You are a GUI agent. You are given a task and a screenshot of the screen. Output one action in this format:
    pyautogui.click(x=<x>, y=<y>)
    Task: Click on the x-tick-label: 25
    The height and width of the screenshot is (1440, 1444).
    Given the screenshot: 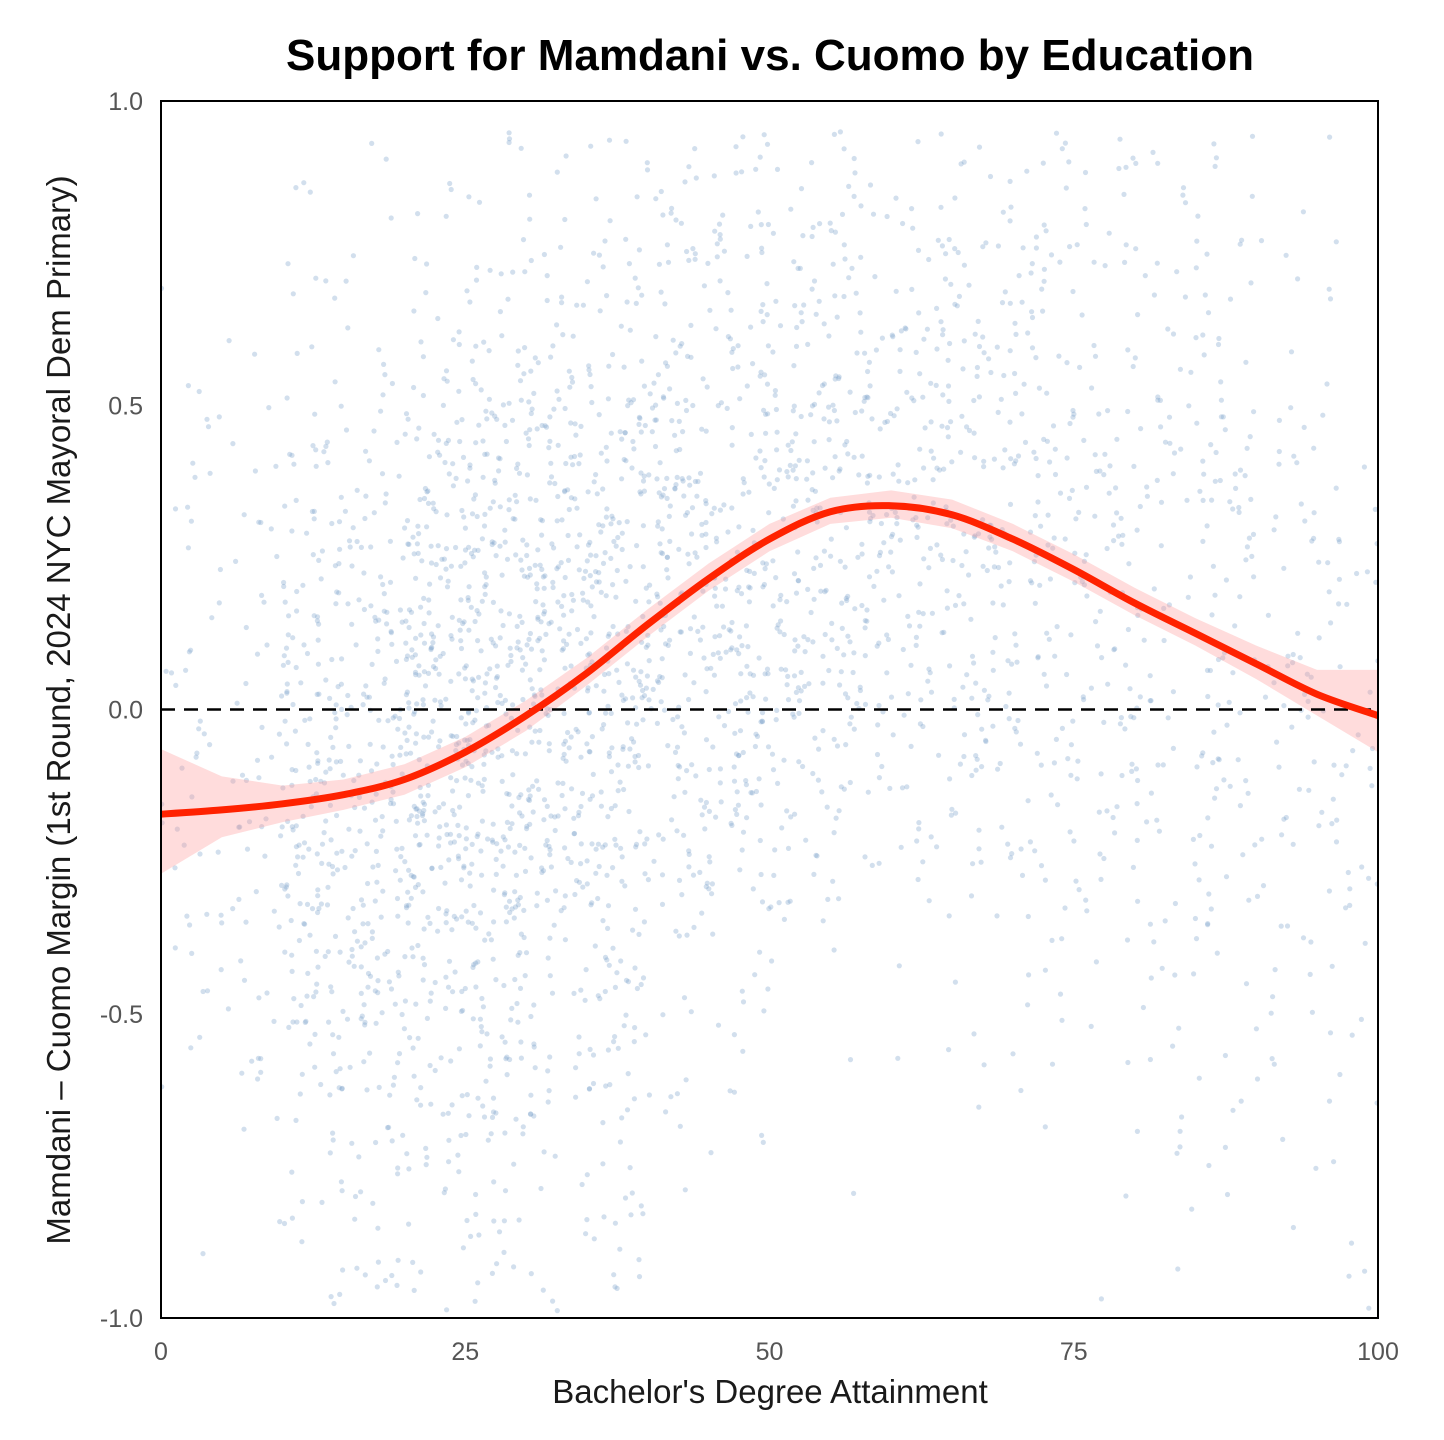 What is the action you would take?
    pyautogui.click(x=465, y=1352)
    